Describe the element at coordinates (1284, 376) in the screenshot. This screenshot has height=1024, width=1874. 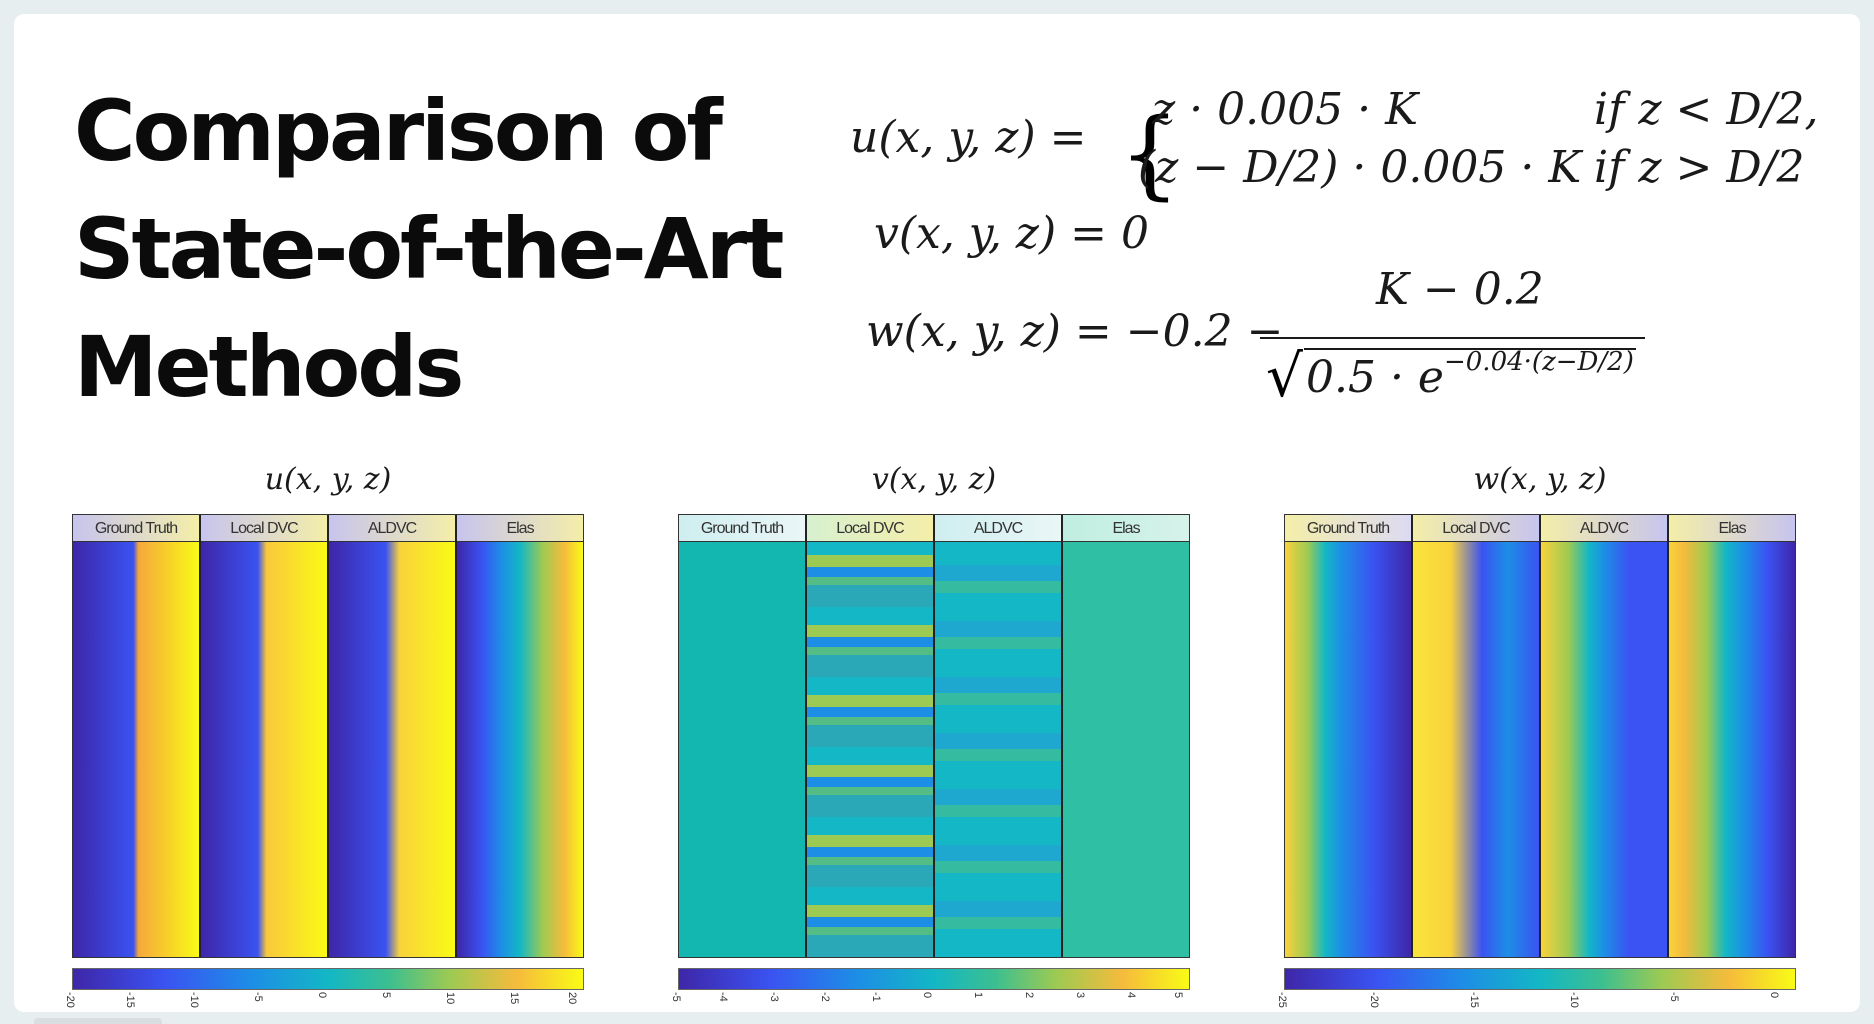
I see `sqrt-icon: √` at that location.